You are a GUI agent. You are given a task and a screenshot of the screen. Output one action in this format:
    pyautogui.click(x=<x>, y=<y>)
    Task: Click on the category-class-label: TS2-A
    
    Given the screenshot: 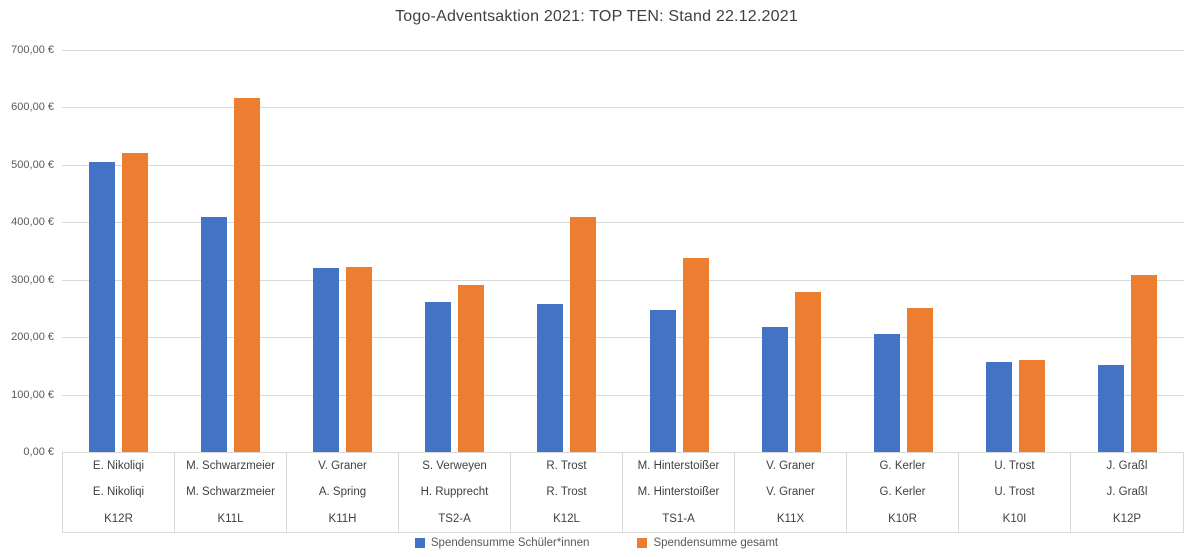 What is the action you would take?
    pyautogui.click(x=455, y=518)
    